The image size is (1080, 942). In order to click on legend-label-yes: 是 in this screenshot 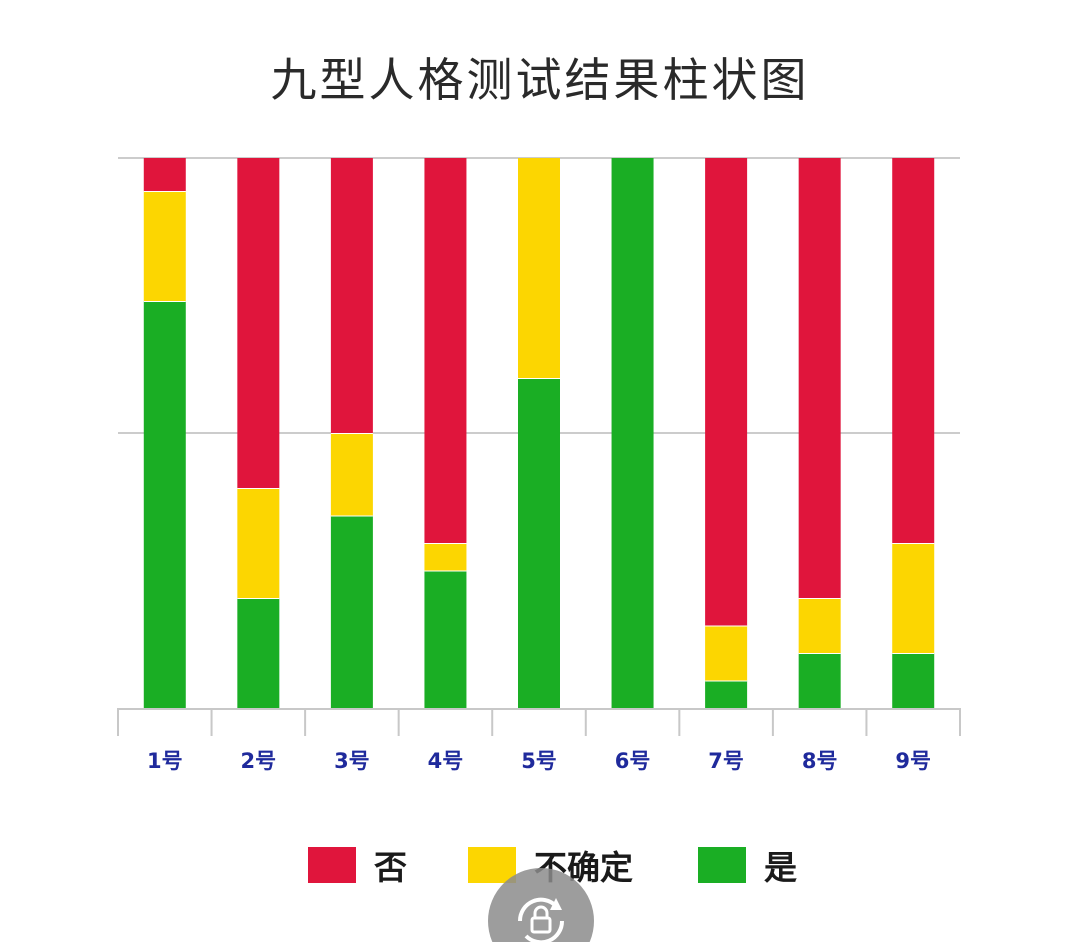, I will do `click(780, 867)`.